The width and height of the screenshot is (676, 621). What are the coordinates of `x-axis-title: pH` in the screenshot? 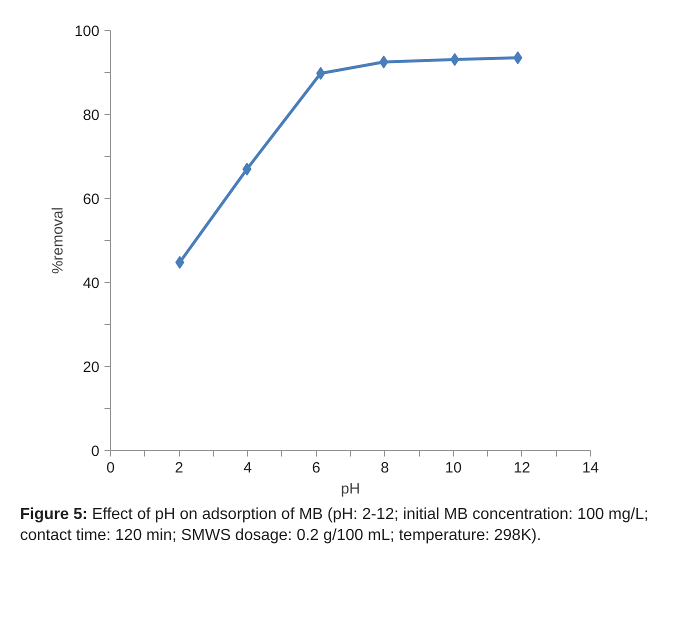 It's located at (350, 489).